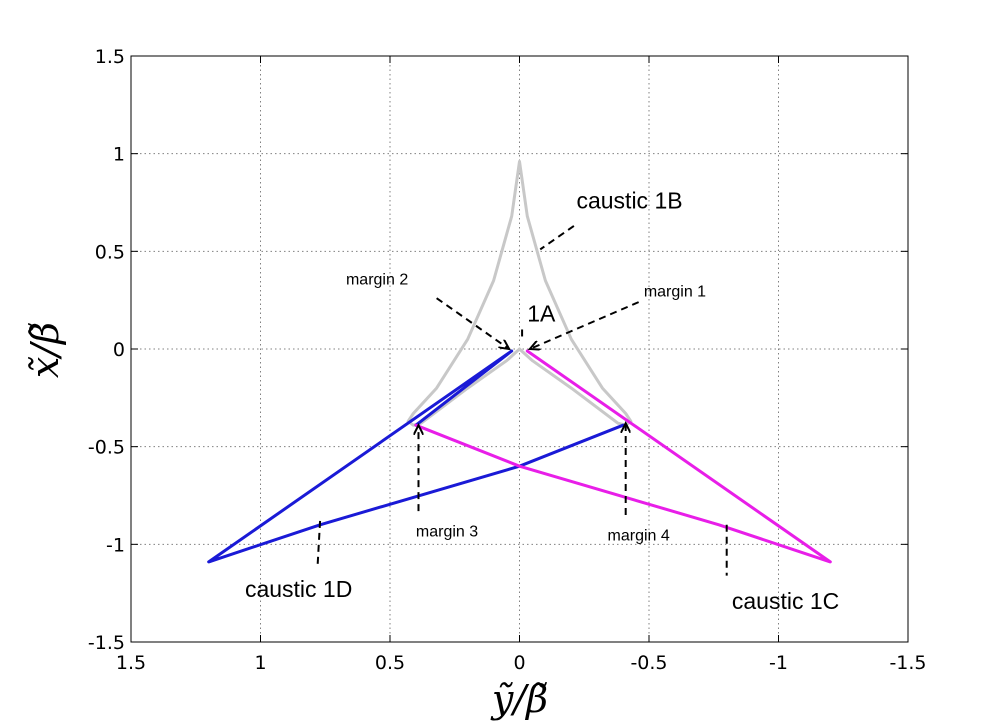 Image resolution: width=1003 pixels, height=721 pixels. I want to click on annotation-label: caustic 1C, so click(785, 601).